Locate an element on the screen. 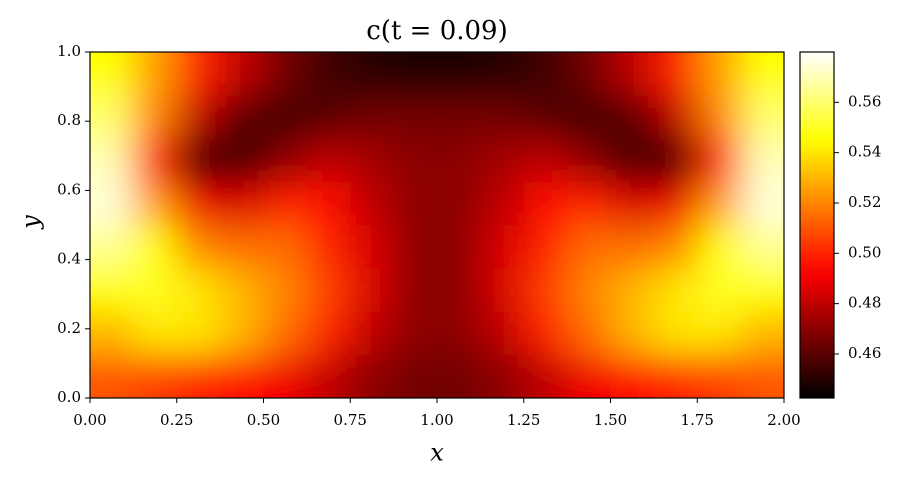 The height and width of the screenshot is (485, 900). x-tick-label: 1.50 is located at coordinates (610, 420).